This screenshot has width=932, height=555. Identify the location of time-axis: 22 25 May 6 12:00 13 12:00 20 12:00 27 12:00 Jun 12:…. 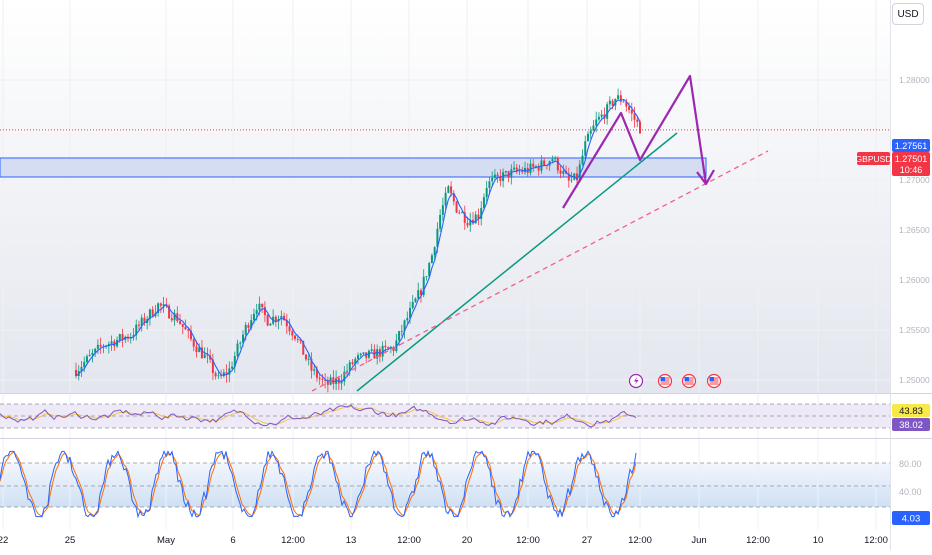
(444, 540).